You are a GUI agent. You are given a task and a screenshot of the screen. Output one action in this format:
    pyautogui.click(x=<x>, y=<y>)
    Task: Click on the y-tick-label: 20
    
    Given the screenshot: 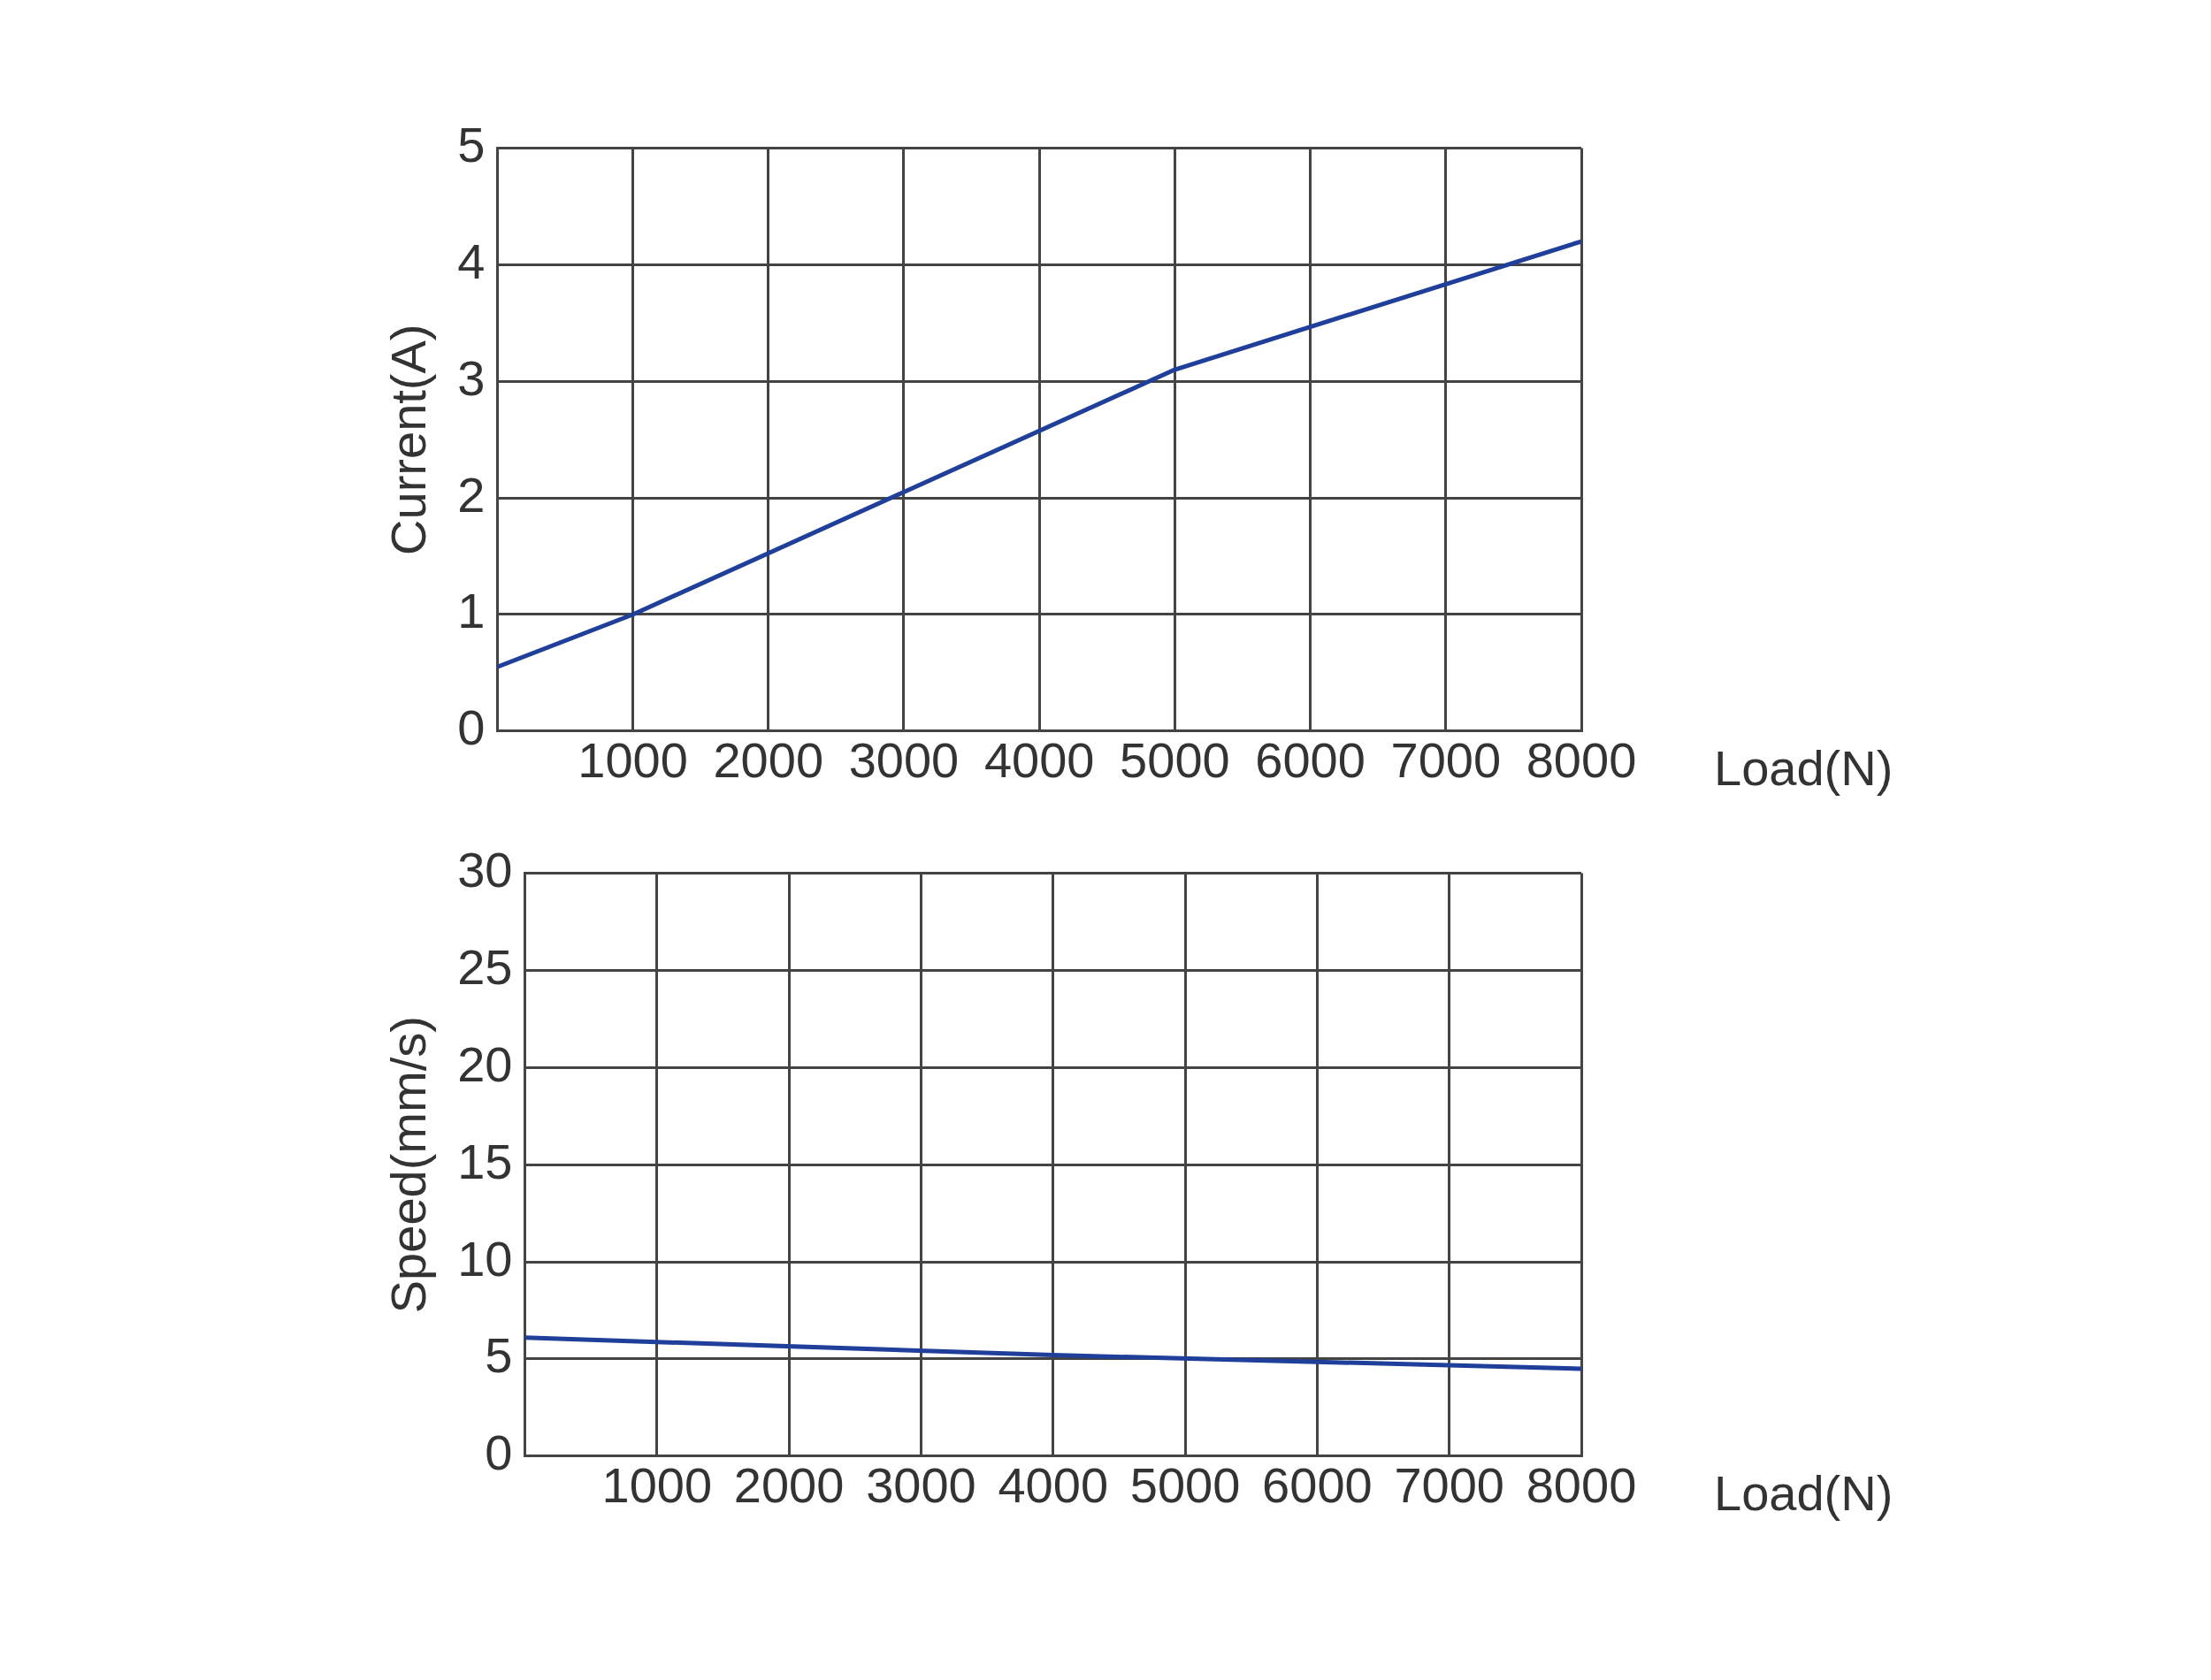 What is the action you would take?
    pyautogui.click(x=485, y=1063)
    